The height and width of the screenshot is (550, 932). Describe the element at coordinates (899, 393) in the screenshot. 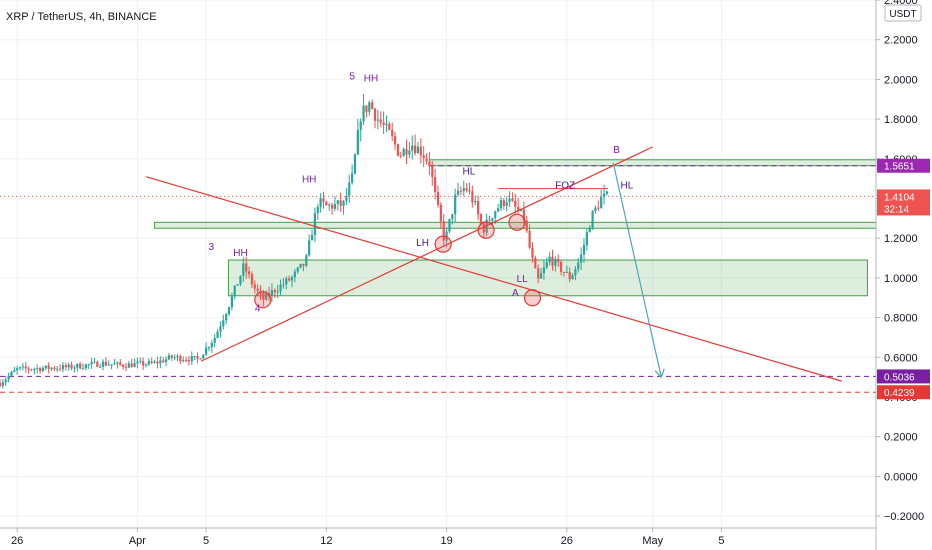

I see `price-tag-label: 0.4239` at that location.